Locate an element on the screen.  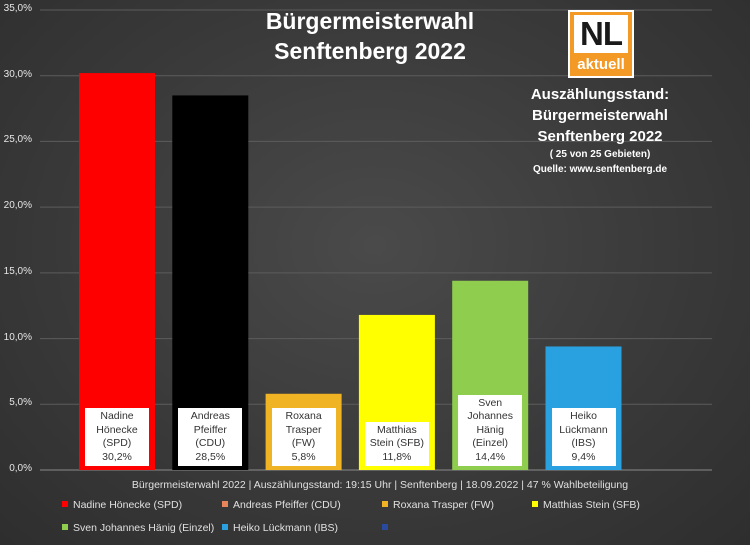
bar-data-label-line: Stein (SFB) is located at coordinates (397, 443).